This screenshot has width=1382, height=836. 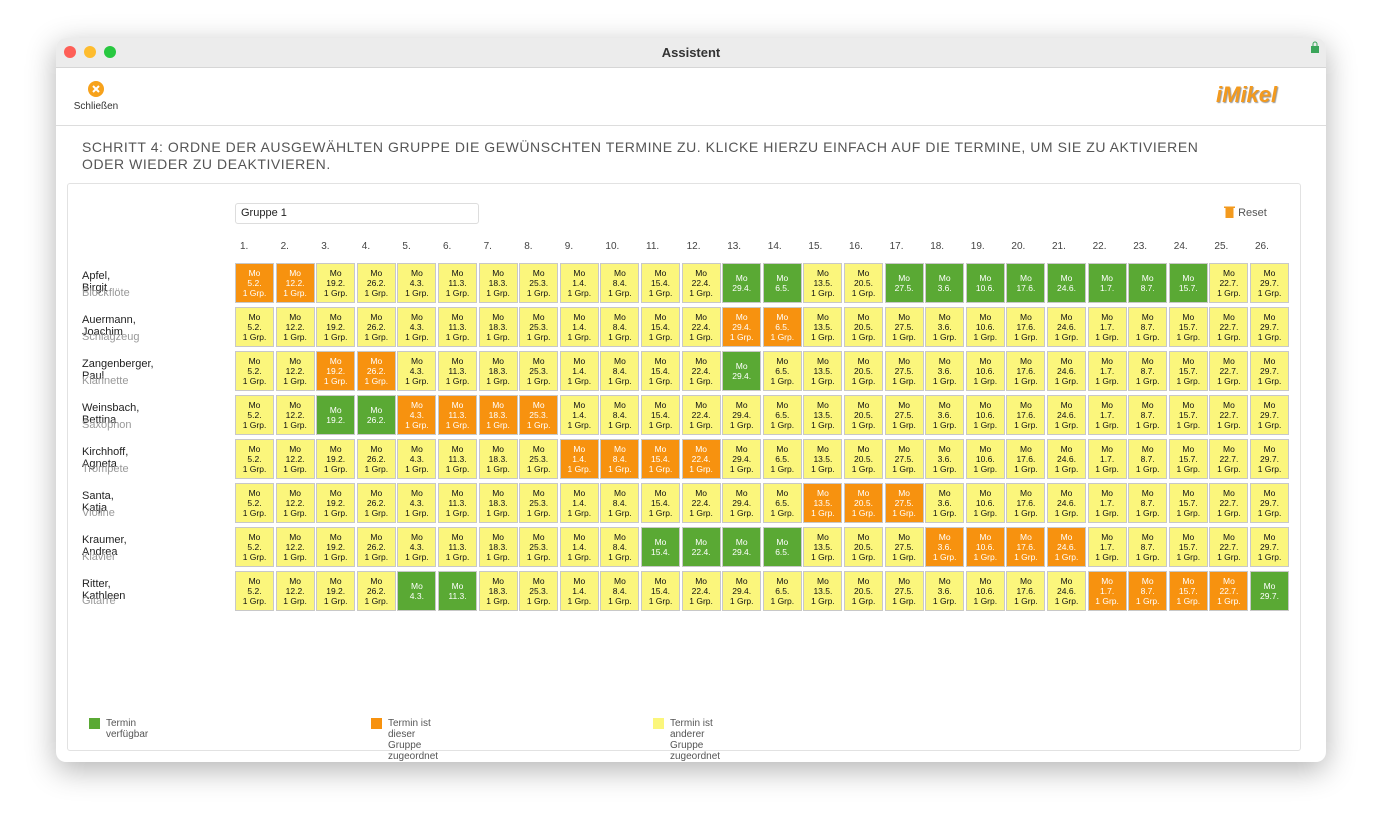 I want to click on date-cell: Mo 4.3., so click(x=417, y=591).